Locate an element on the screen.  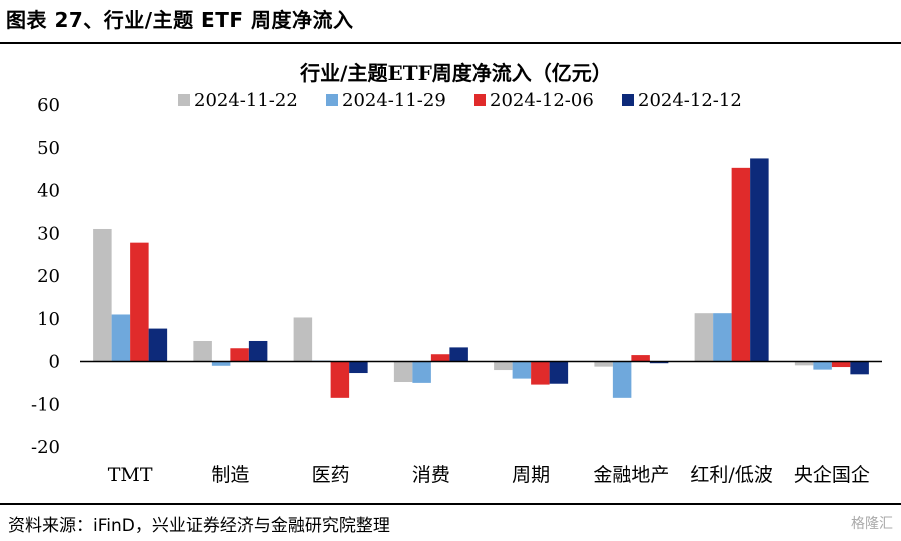
legend: 2024-11-22 2024-11-29 2024-12-06 2024-12-12 is located at coordinates (460, 100).